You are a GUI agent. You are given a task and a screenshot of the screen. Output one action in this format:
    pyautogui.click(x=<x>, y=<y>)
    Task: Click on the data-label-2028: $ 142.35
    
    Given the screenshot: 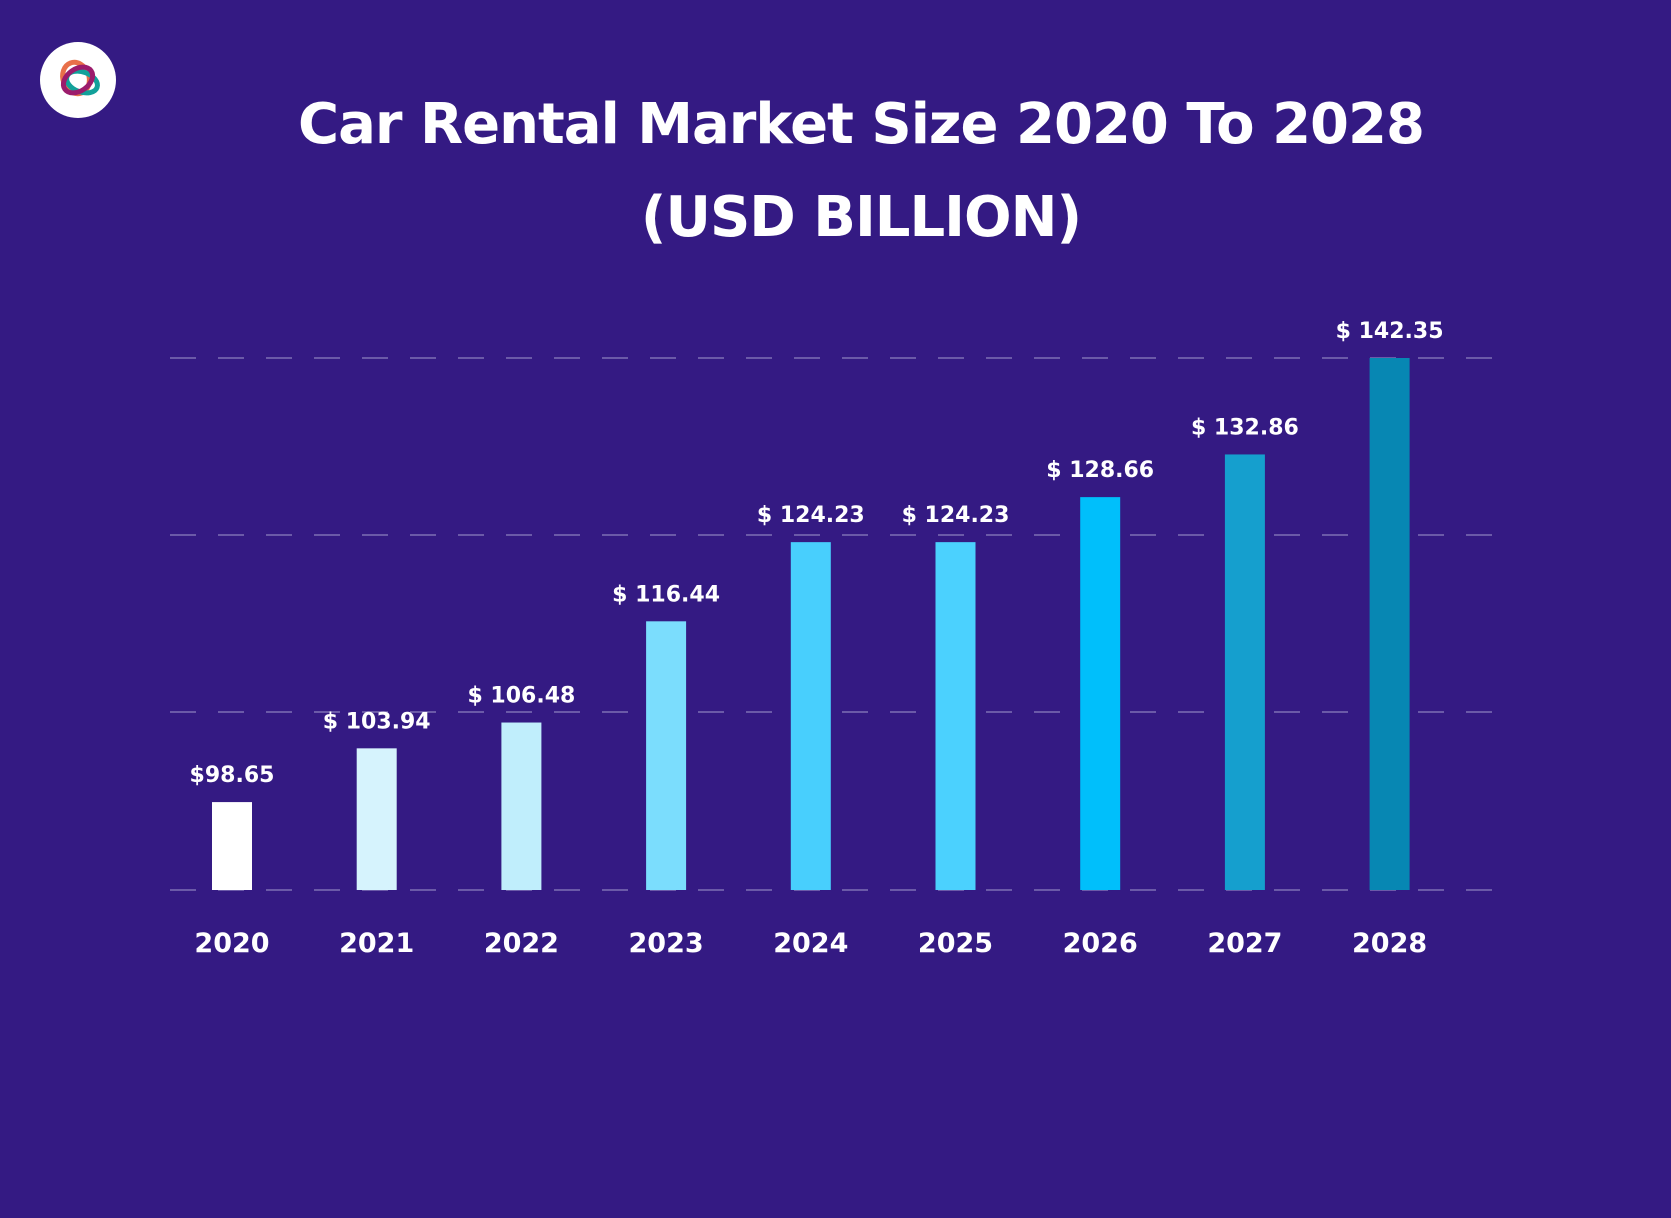 What is the action you would take?
    pyautogui.click(x=1390, y=331)
    